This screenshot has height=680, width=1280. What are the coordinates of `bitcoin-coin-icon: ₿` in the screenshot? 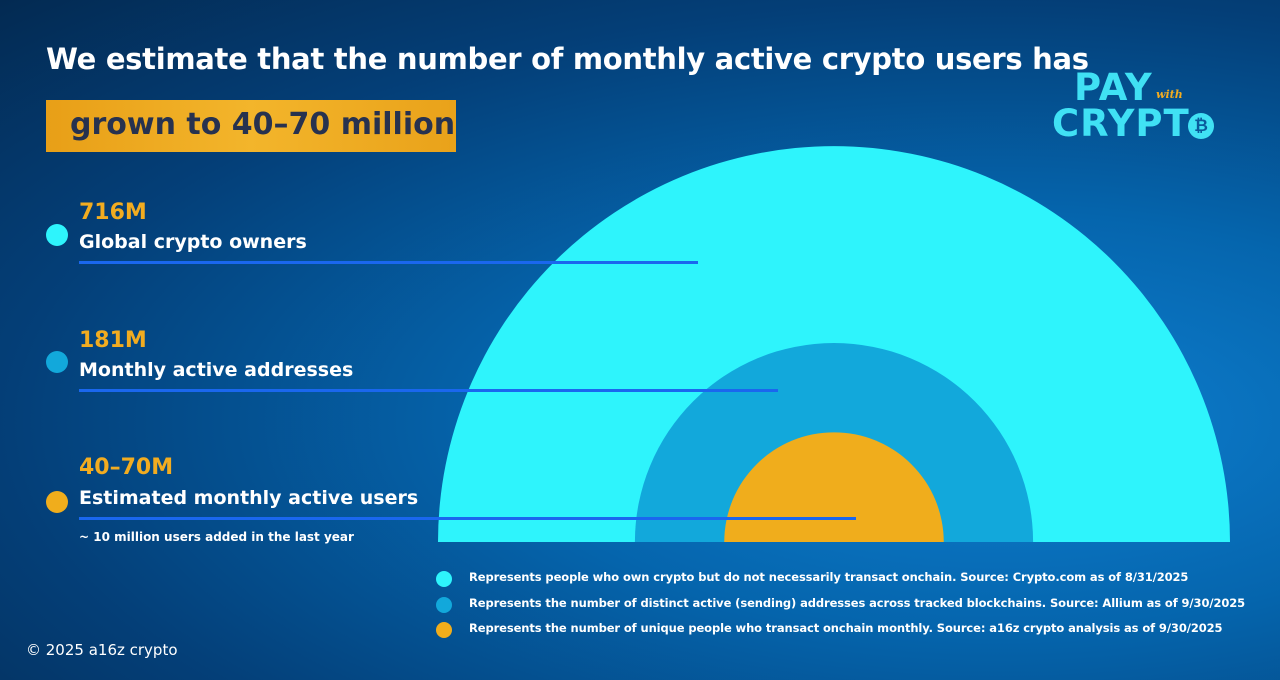 It's located at (1201, 126).